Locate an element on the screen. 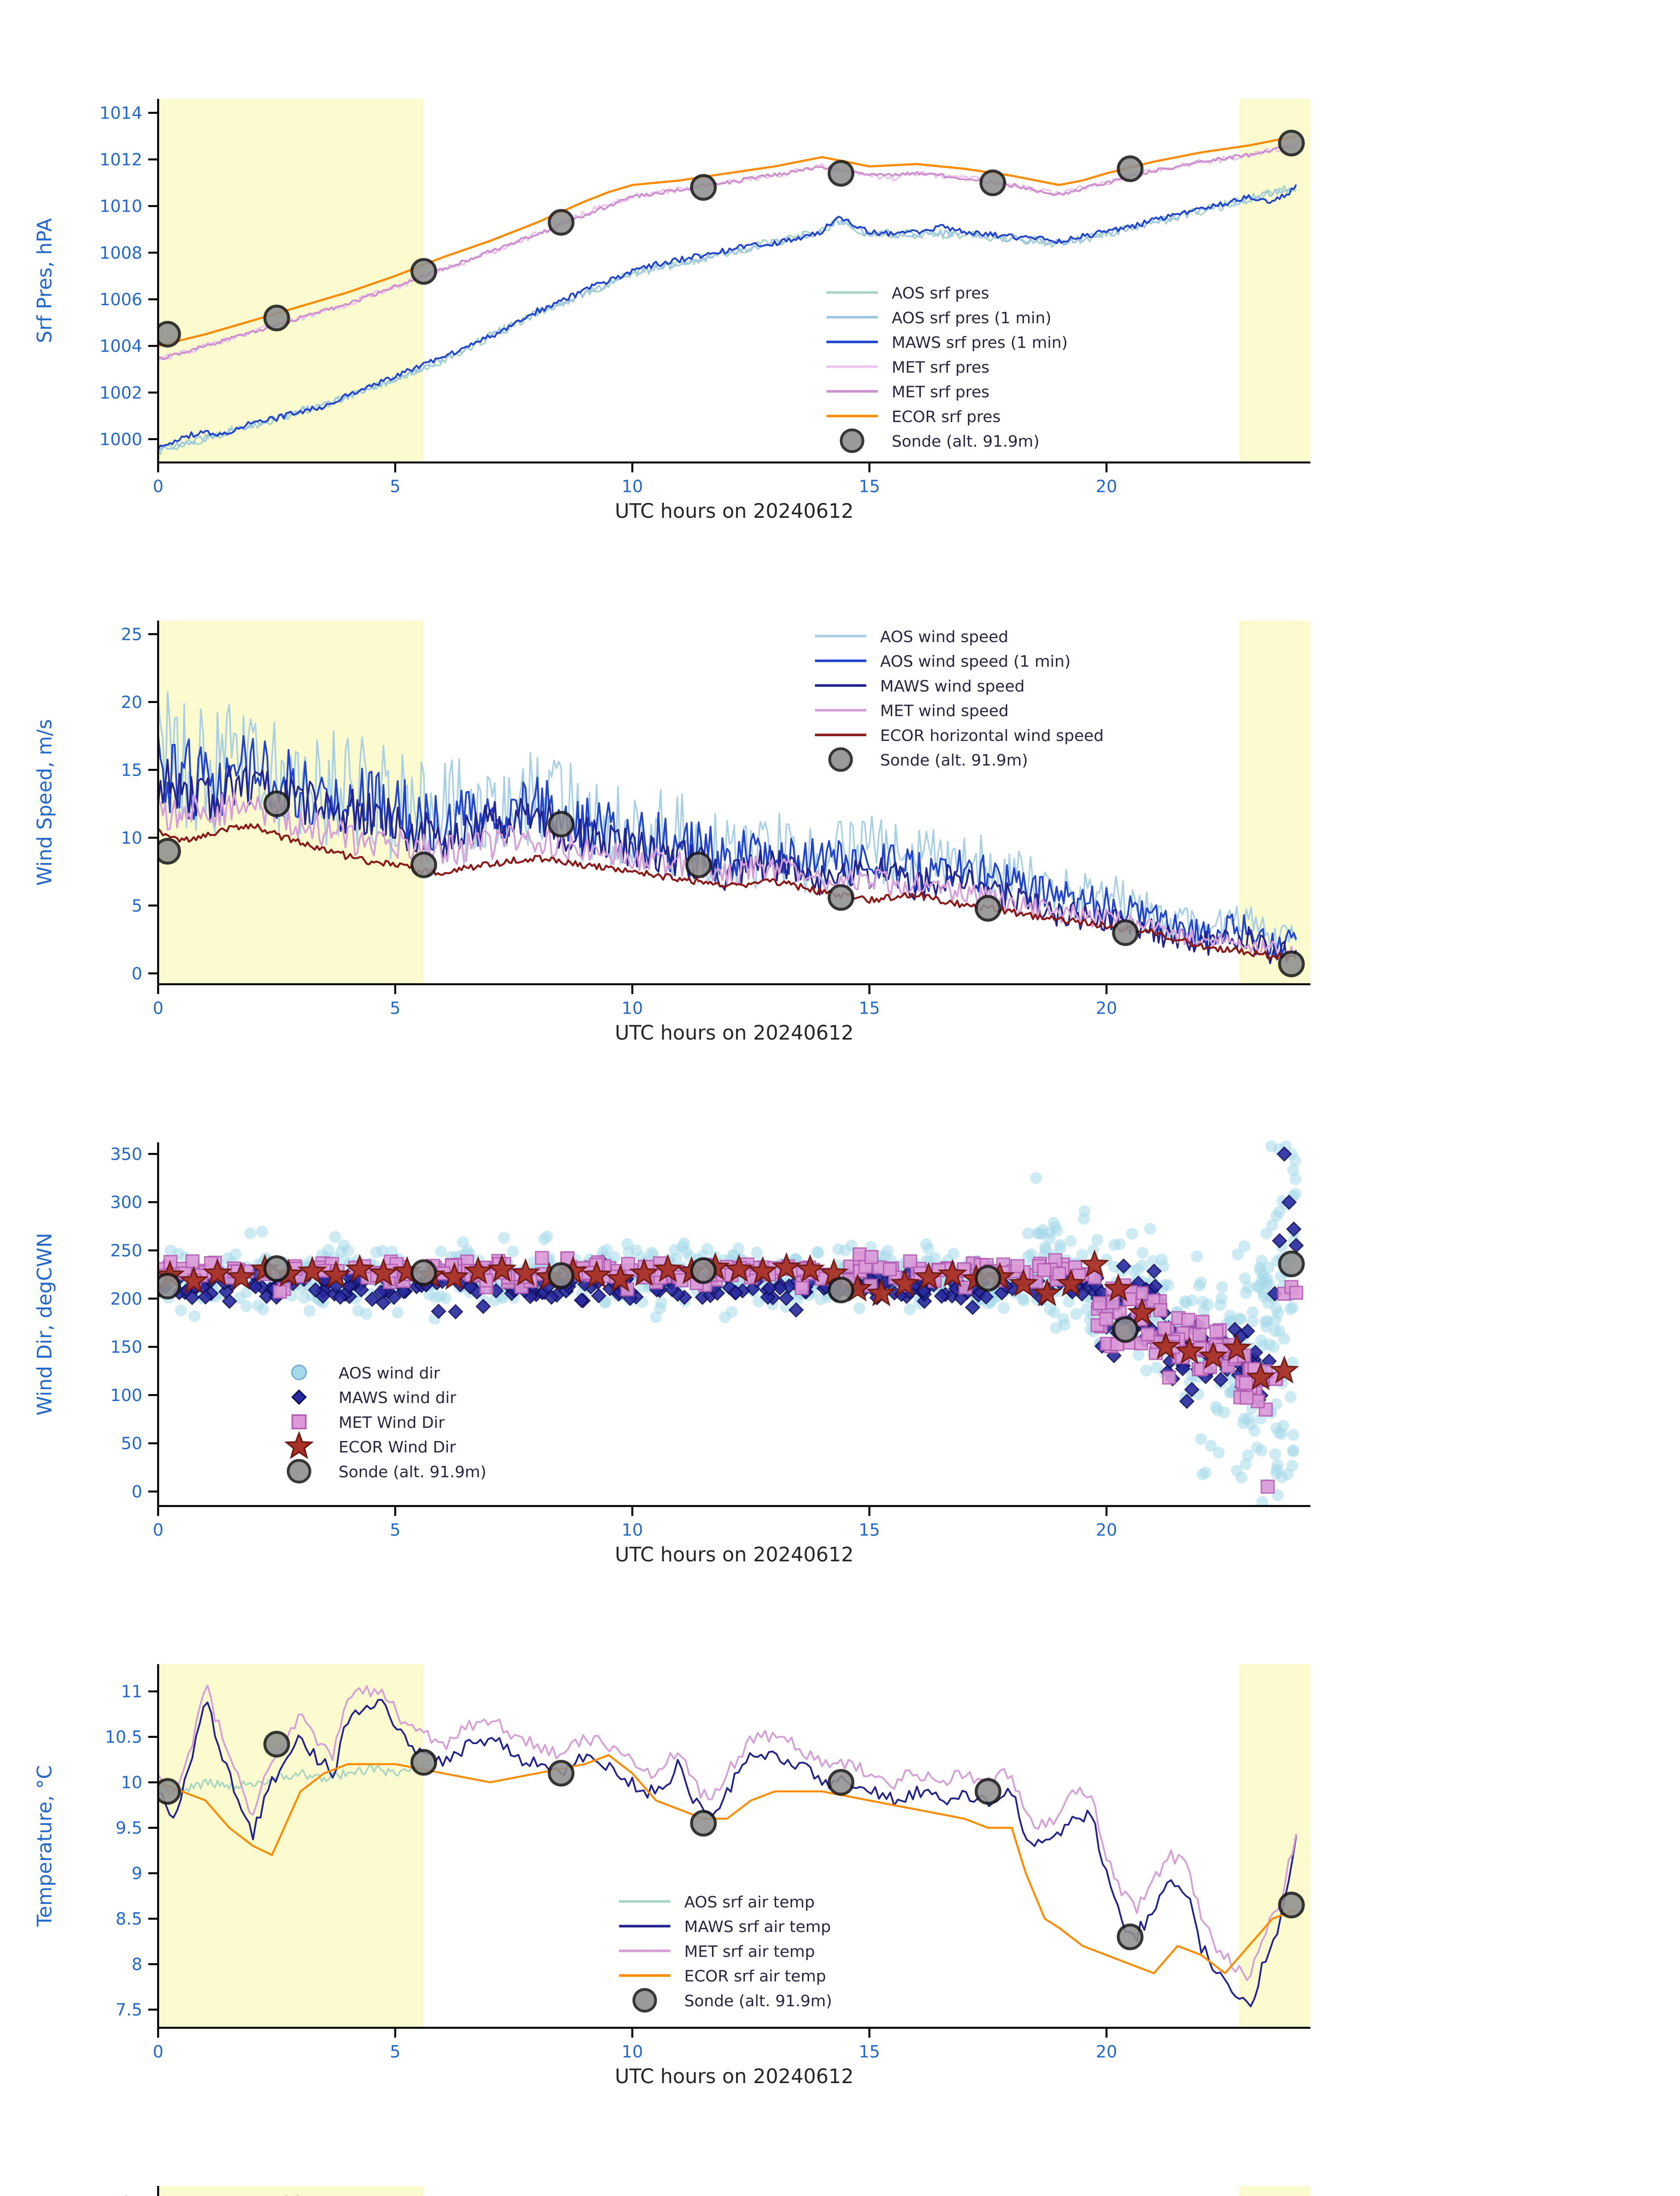  legend-label: AOS srf pres is located at coordinates (940, 294).